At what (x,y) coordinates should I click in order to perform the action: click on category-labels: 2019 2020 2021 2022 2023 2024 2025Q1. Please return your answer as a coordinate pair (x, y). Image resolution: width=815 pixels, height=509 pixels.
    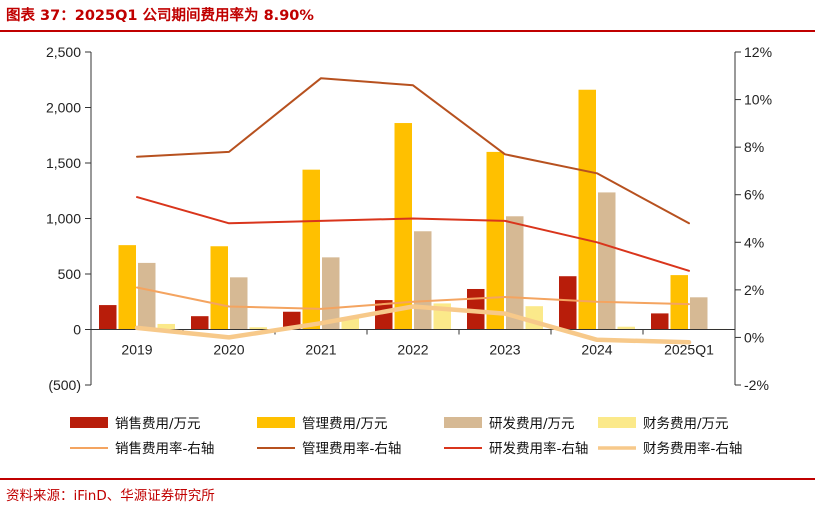
    Looking at the image, I should click on (417, 350).